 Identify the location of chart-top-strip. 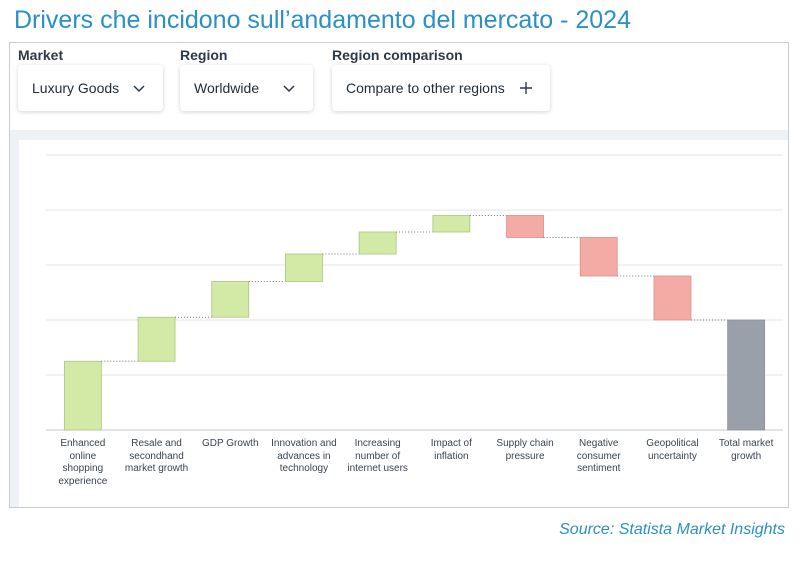
(399, 135).